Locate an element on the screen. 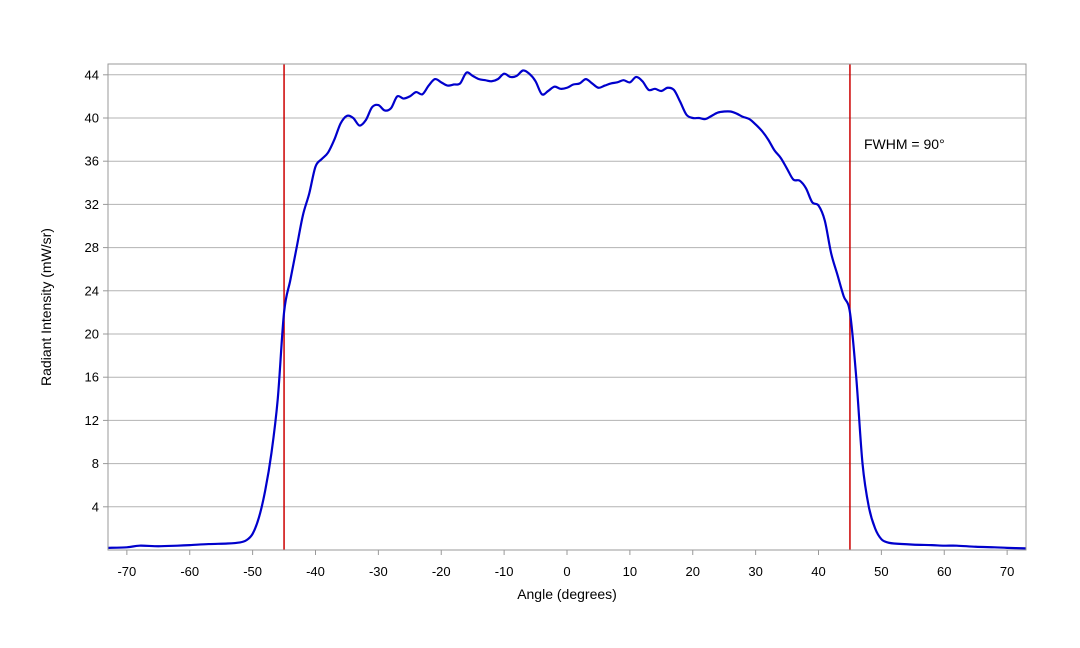  y-tick-label: 4 is located at coordinates (95, 506).